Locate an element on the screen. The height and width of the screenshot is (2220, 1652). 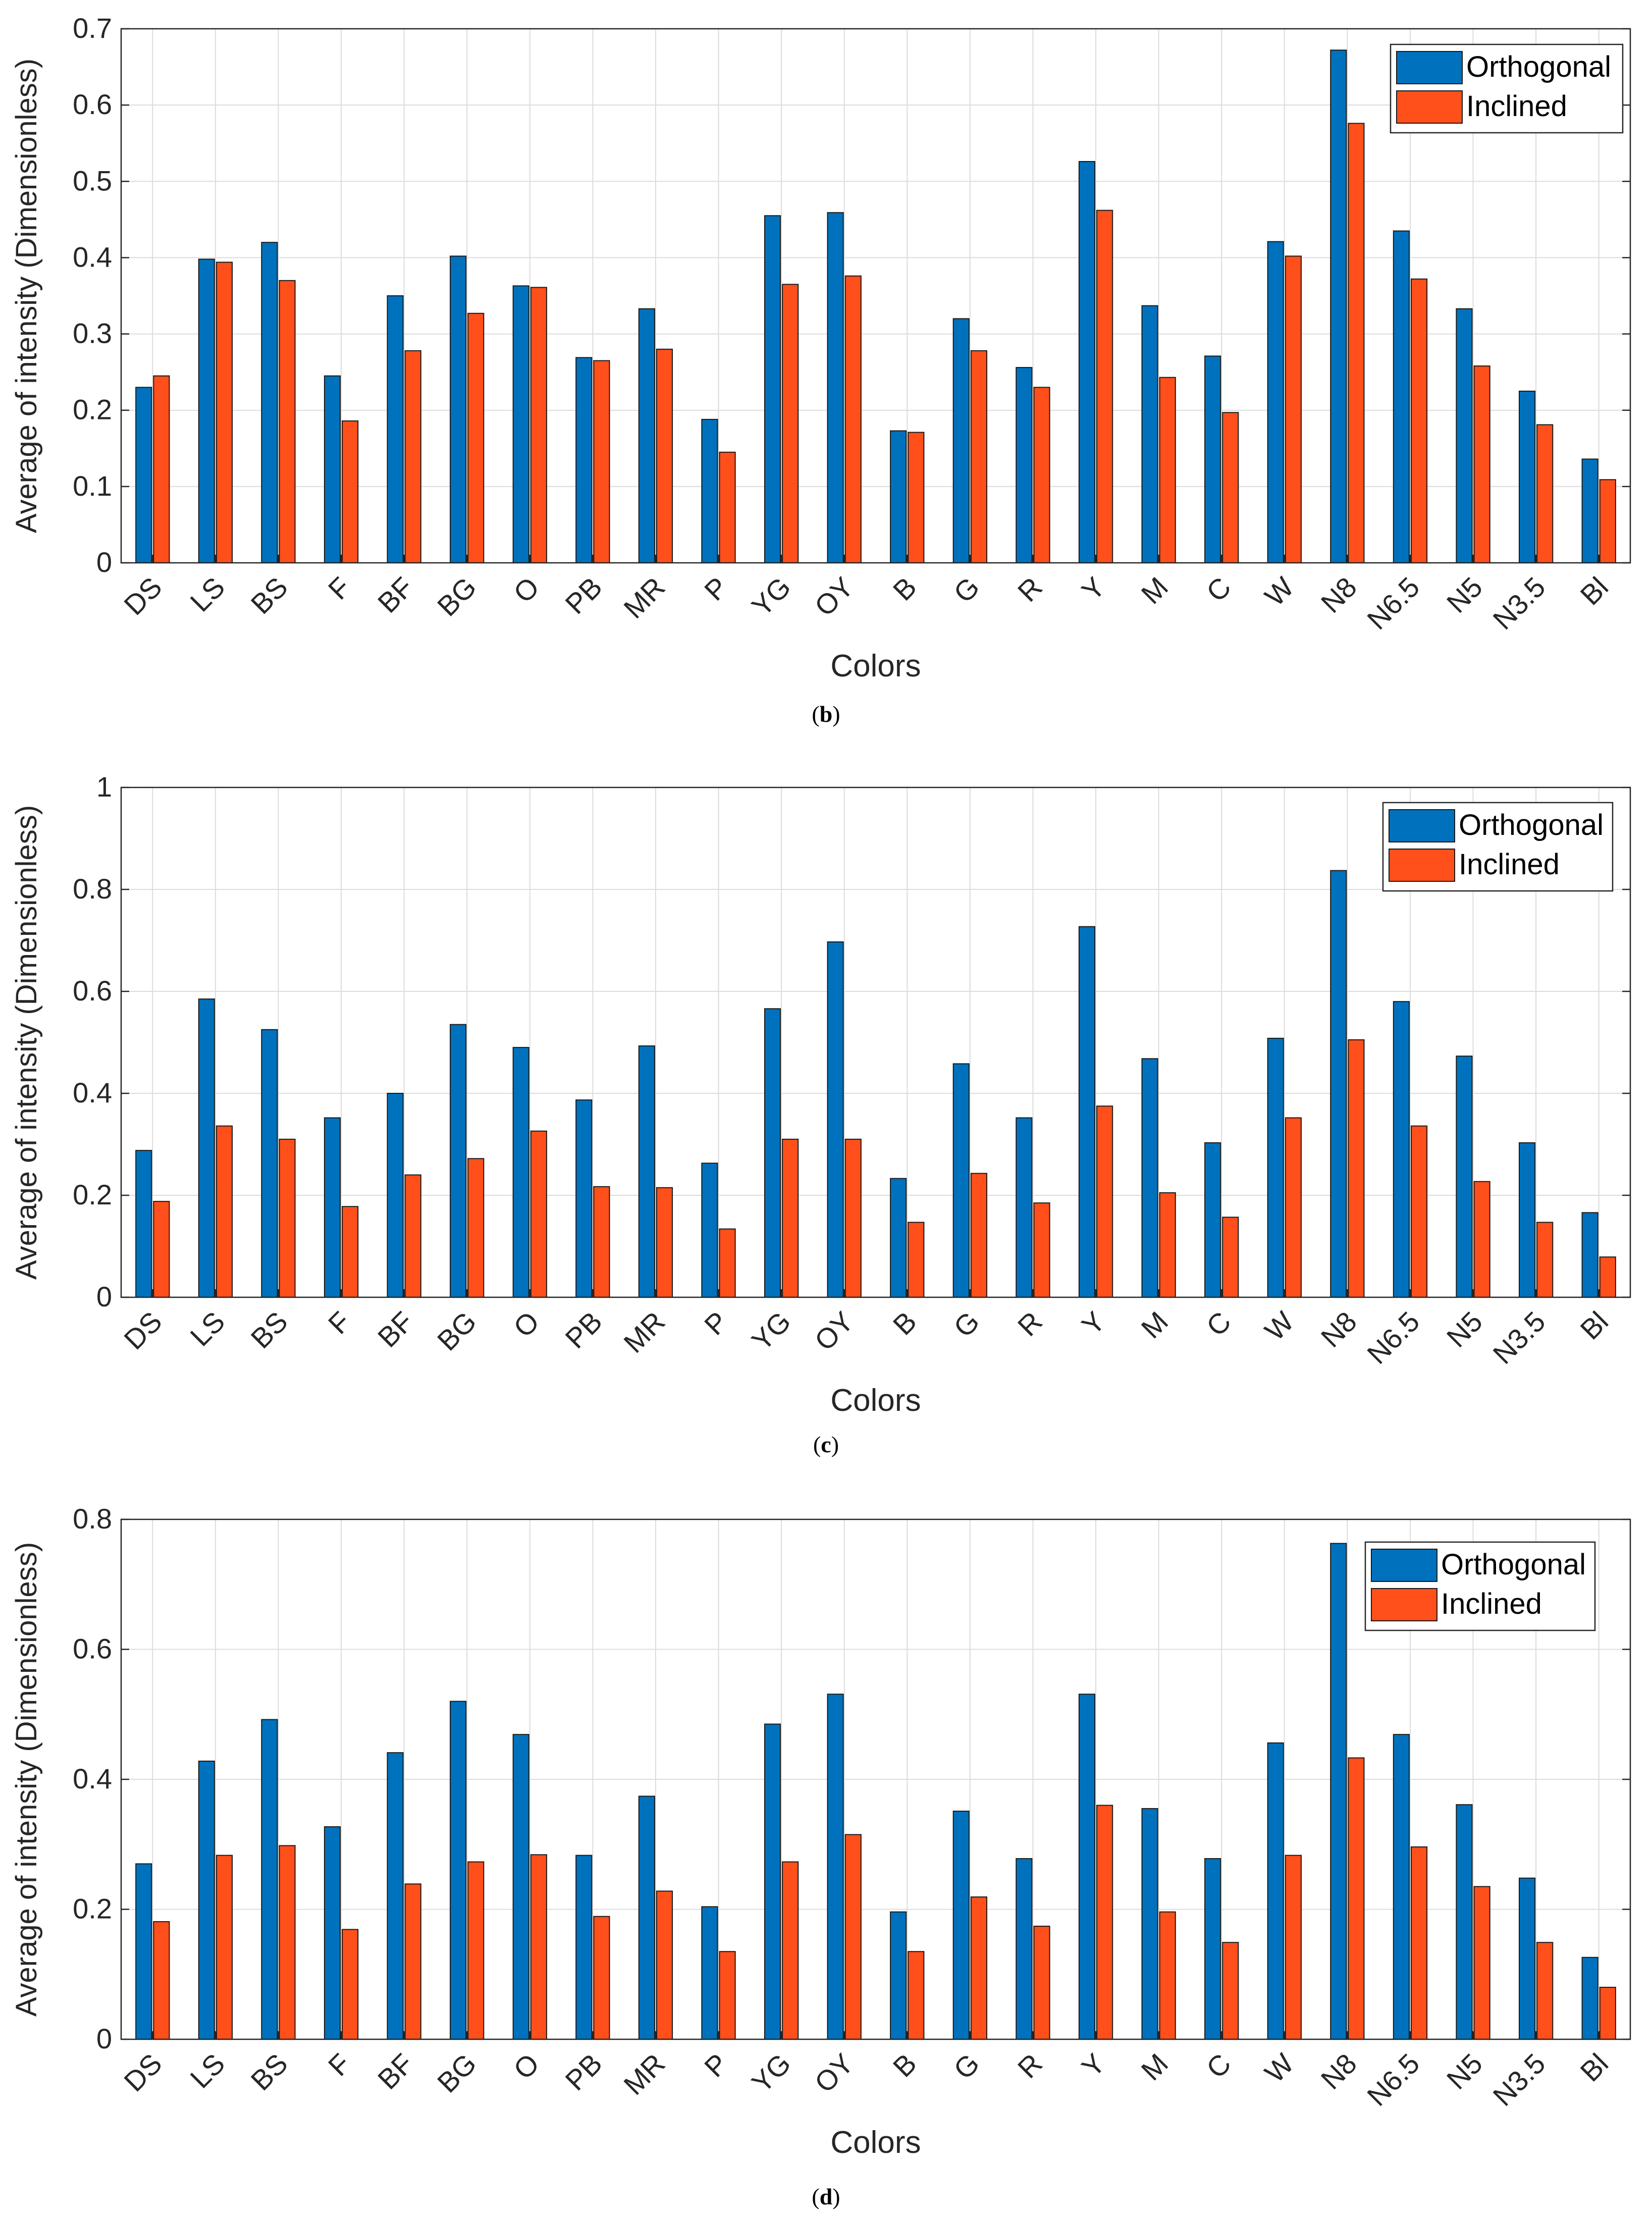
x-axis-label: Colors is located at coordinates (876, 666).